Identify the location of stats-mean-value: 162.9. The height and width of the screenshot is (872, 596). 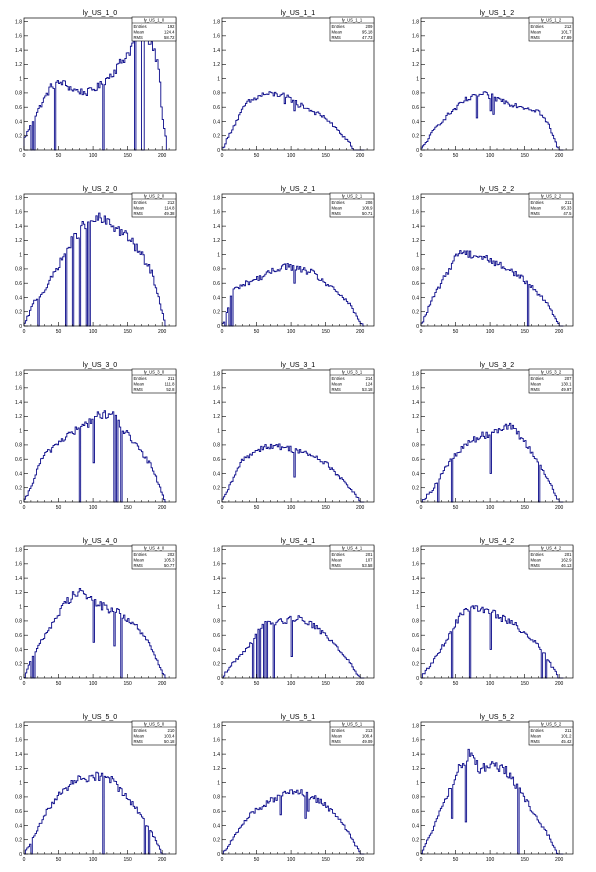
(566, 560).